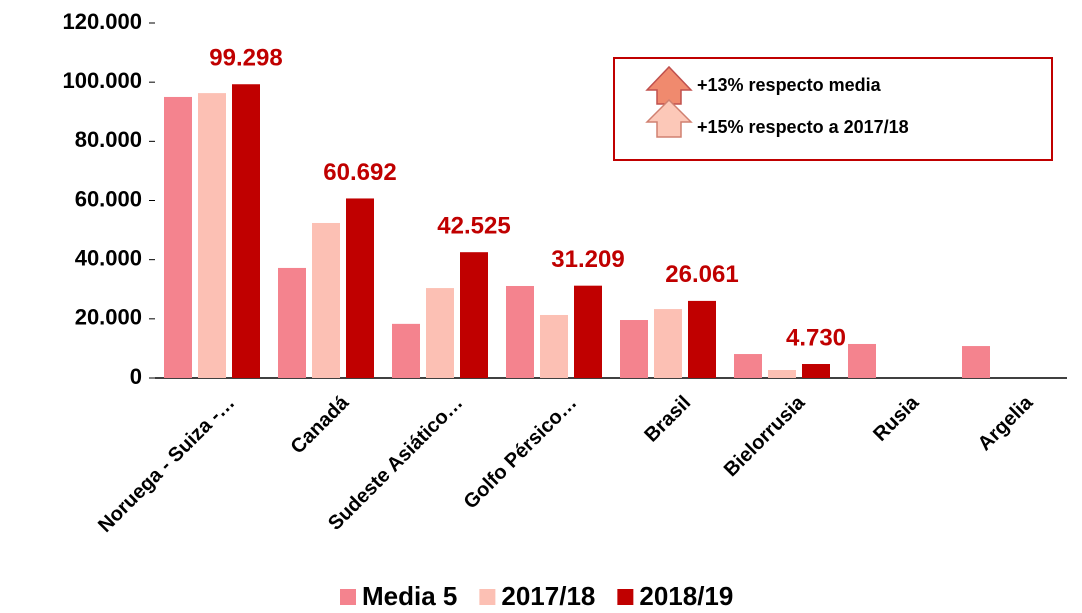 The image size is (1082, 613). Describe the element at coordinates (765, 436) in the screenshot. I see `x-tick-label: Bielorrusia` at that location.